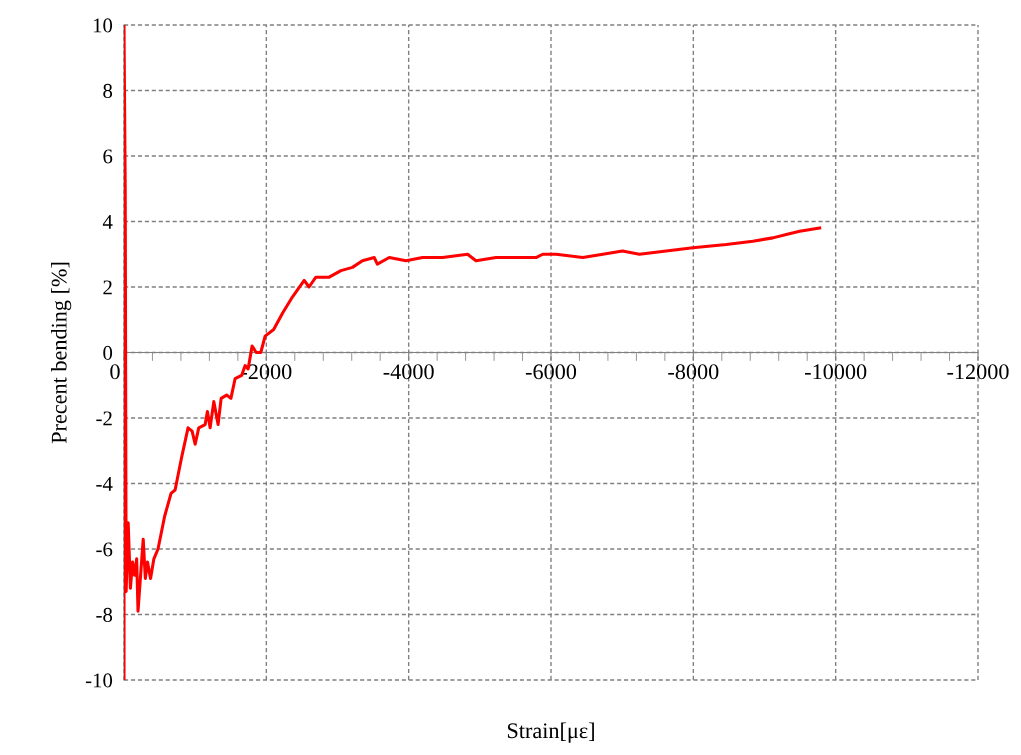 This screenshot has height=755, width=1021. Describe the element at coordinates (836, 372) in the screenshot. I see `x-tick-label: -10000` at that location.